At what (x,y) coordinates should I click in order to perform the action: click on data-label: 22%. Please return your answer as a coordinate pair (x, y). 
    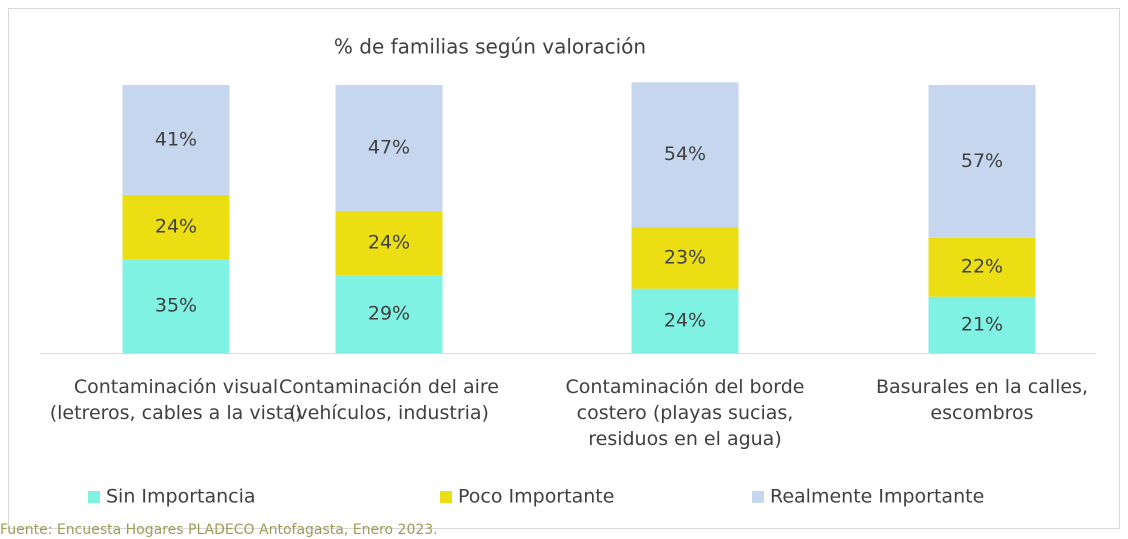
    Looking at the image, I should click on (982, 267).